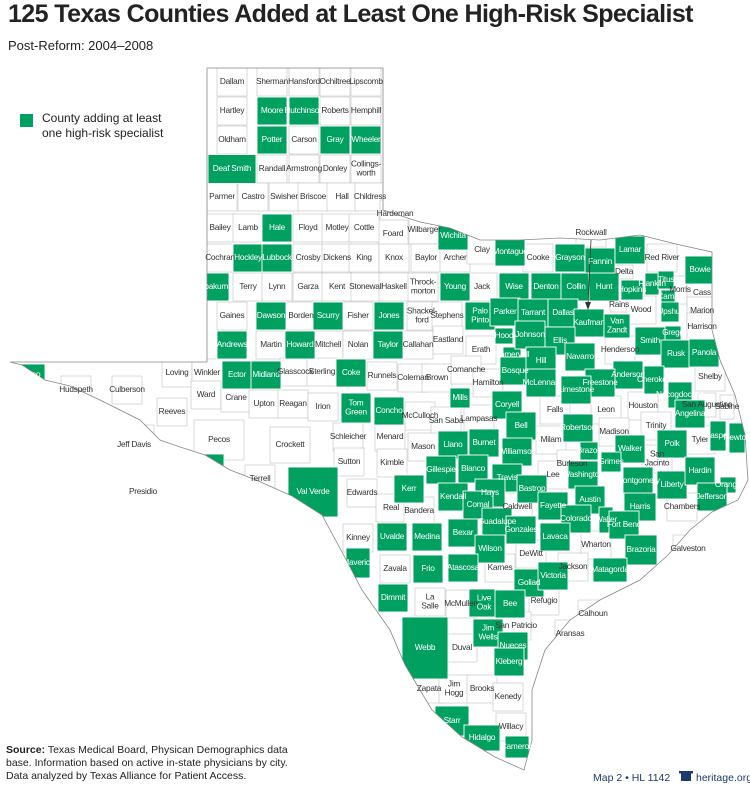 This screenshot has height=790, width=750. What do you see at coordinates (232, 344) in the screenshot?
I see `county-label: Andrews` at bounding box center [232, 344].